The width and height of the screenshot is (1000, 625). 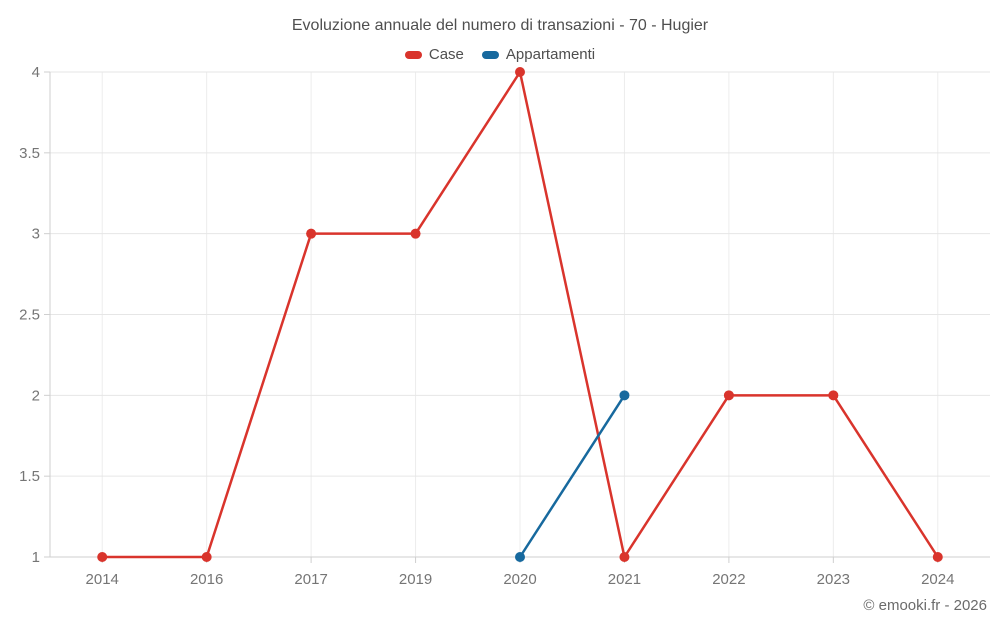 I want to click on y-axis-tick-label: 1.5, so click(x=29, y=476).